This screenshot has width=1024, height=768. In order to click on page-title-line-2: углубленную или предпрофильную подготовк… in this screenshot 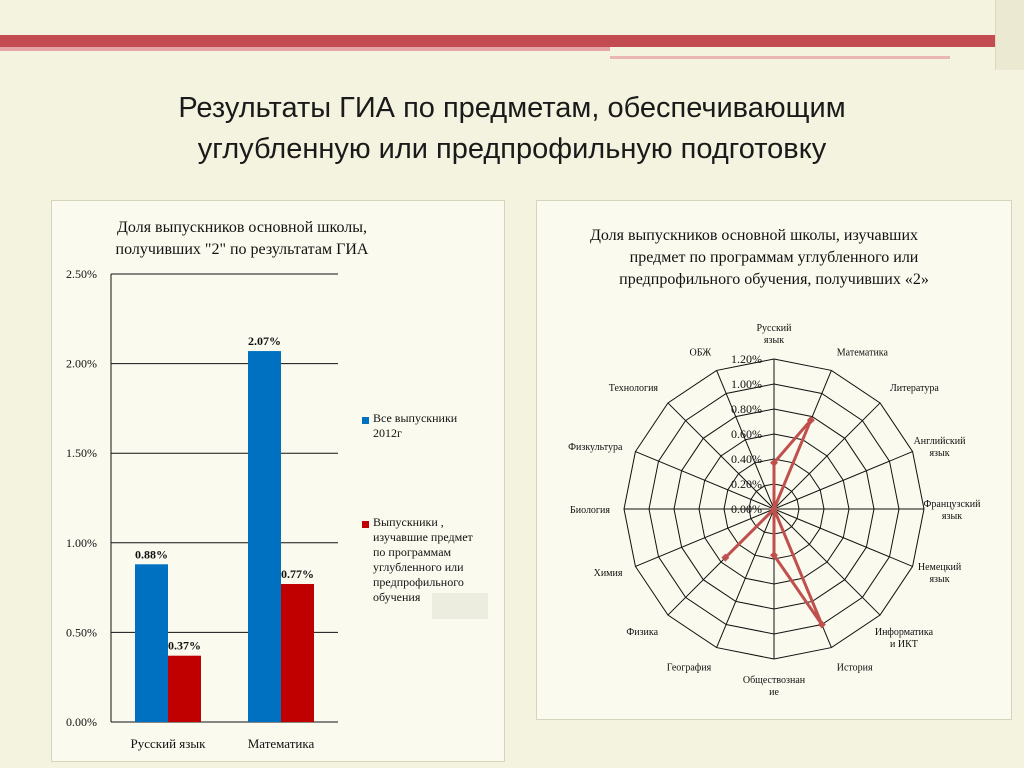, I will do `click(512, 149)`.